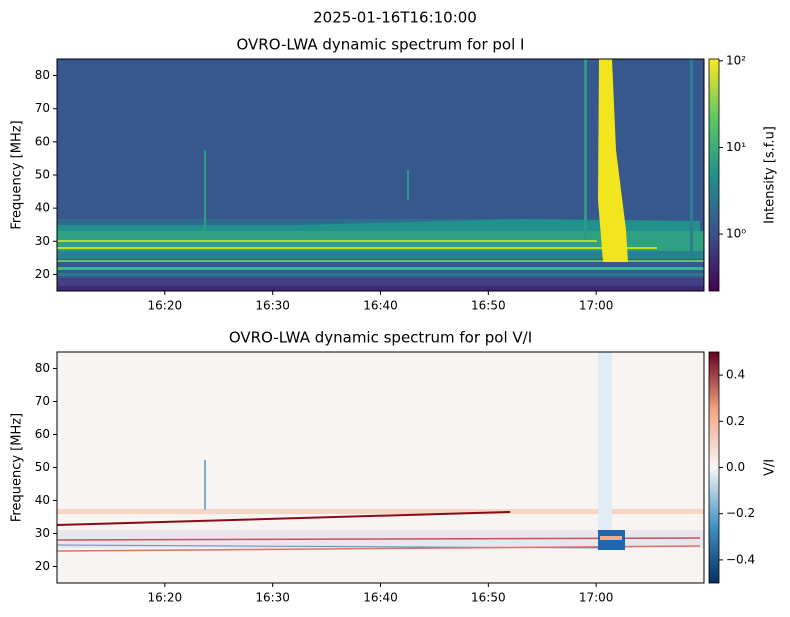 This screenshot has height=617, width=790. I want to click on colorbar-label: V/I, so click(770, 467).